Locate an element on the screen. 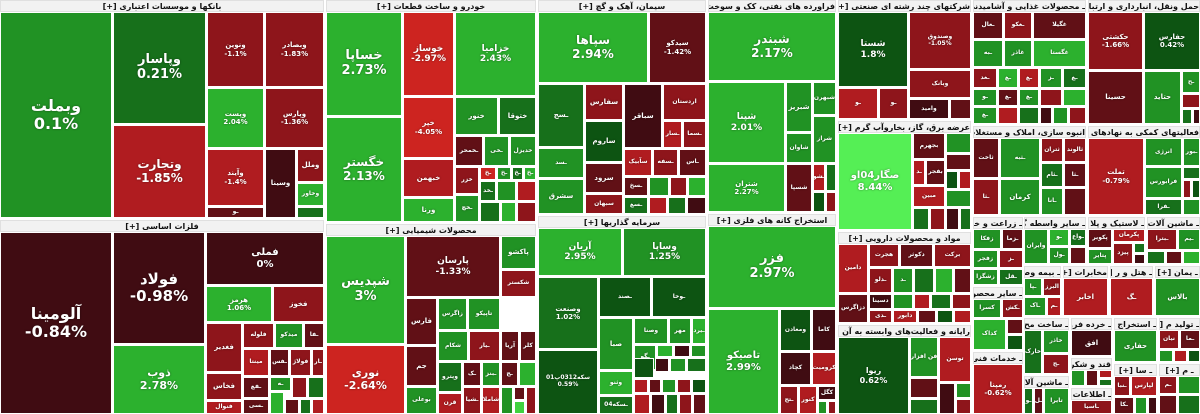  sector-header-food: ـ محصولات غذایی و آشامیدنی به جز ق [+] is located at coordinates (1029, 6).